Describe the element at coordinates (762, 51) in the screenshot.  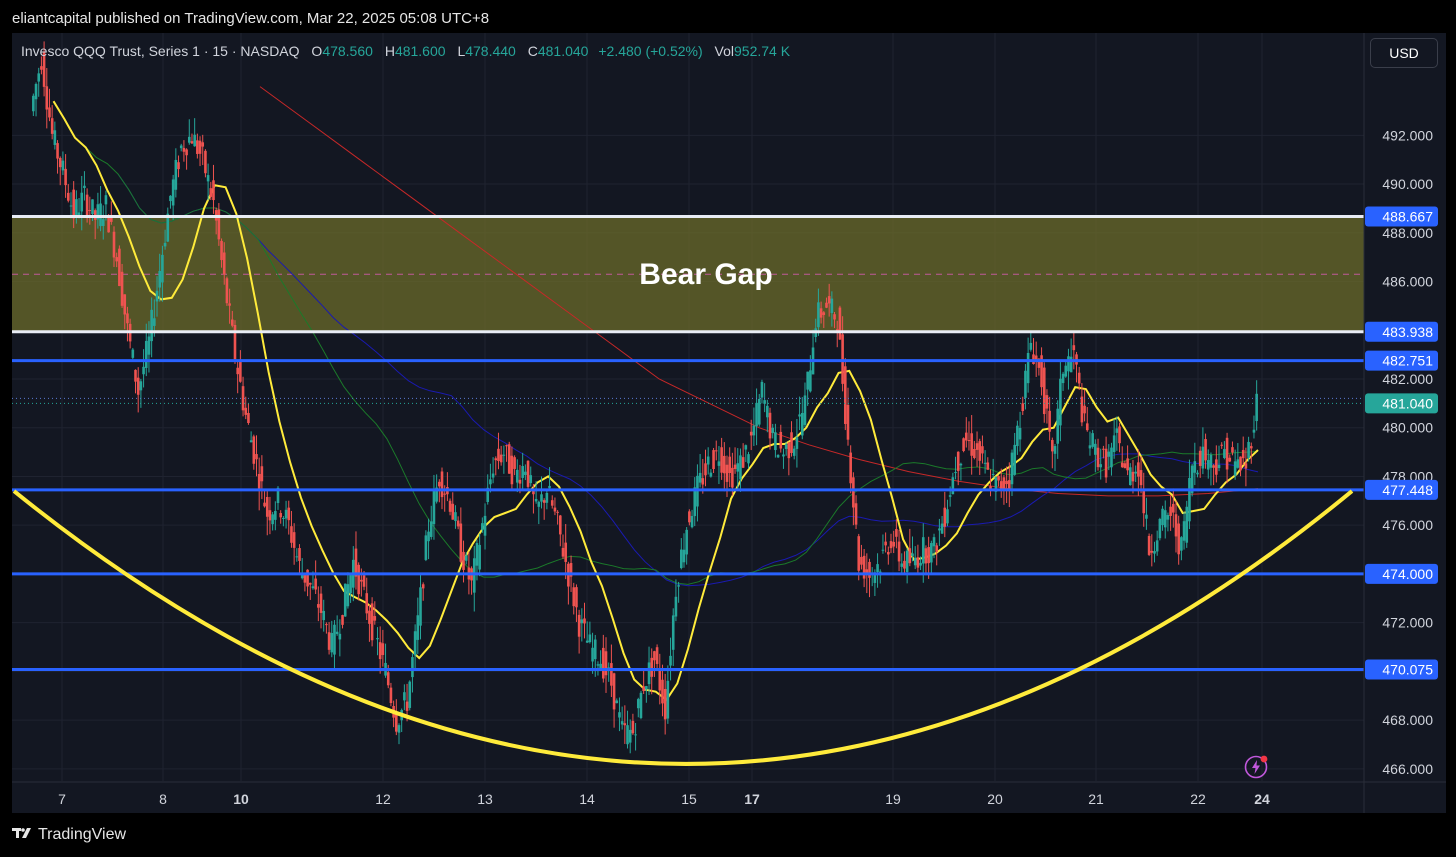
I see `volume-value: 952.74 K` at that location.